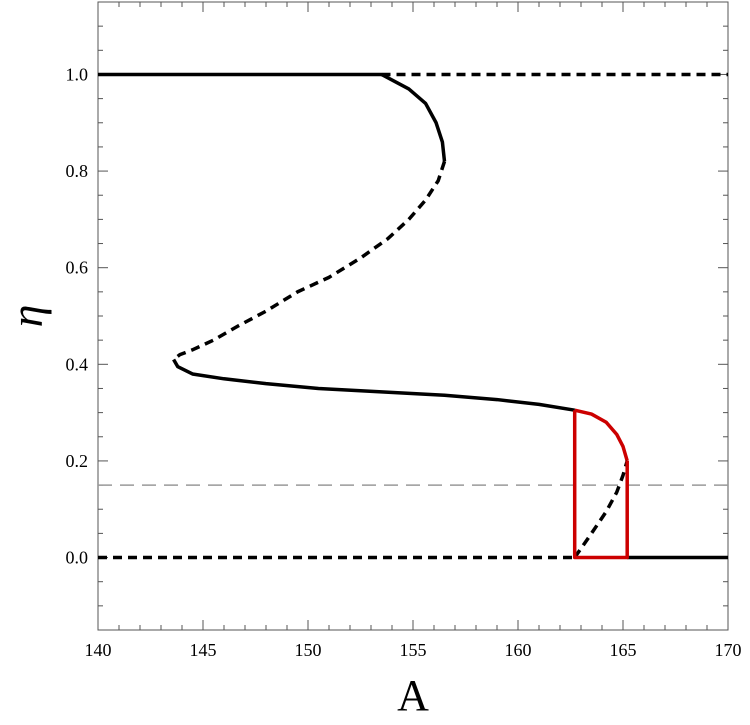 The image size is (750, 725). Describe the element at coordinates (623, 650) in the screenshot. I see `x-tick-label: 165` at that location.